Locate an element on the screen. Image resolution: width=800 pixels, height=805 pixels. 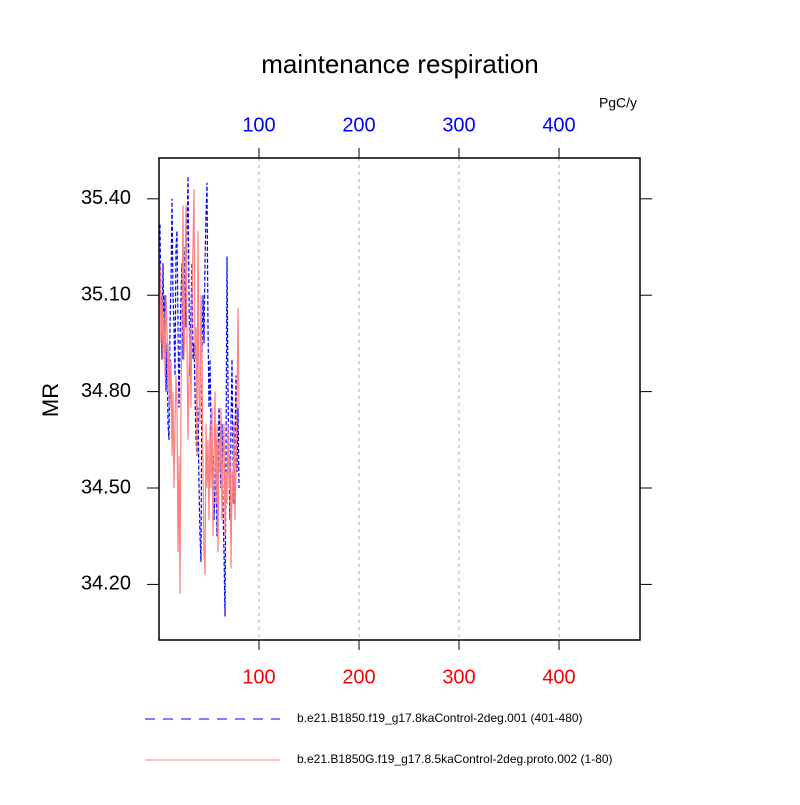
chart-title: maintenance respiration is located at coordinates (400, 64).